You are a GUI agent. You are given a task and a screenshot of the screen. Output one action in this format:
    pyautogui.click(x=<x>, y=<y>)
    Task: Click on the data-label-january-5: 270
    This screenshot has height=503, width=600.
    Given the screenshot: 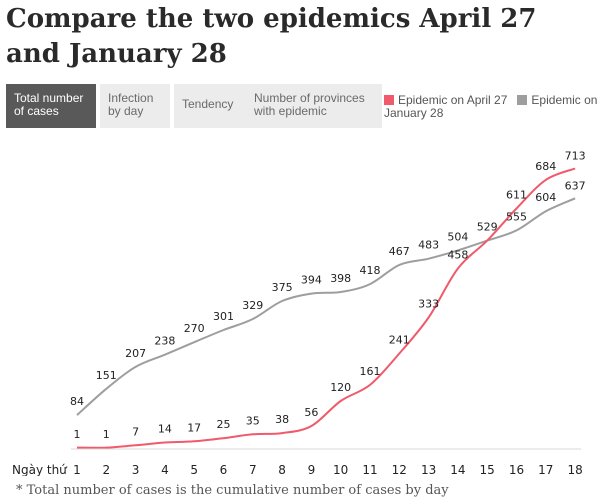 What is the action you would take?
    pyautogui.click(x=194, y=328)
    